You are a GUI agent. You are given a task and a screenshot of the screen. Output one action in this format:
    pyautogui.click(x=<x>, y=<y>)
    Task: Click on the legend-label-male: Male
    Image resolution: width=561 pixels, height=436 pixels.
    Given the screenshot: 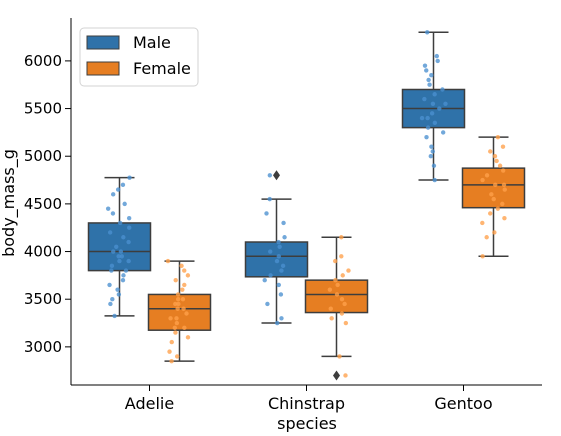 What is the action you would take?
    pyautogui.click(x=152, y=42)
    